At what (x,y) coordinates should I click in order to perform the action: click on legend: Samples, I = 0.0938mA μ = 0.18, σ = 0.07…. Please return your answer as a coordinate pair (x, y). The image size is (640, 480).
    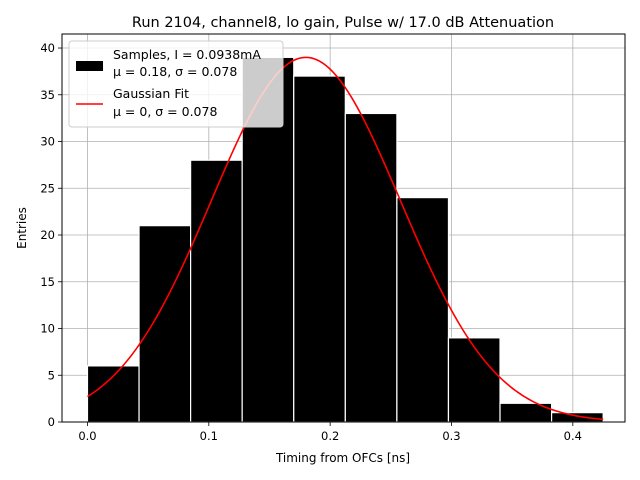
    Looking at the image, I should click on (176, 84).